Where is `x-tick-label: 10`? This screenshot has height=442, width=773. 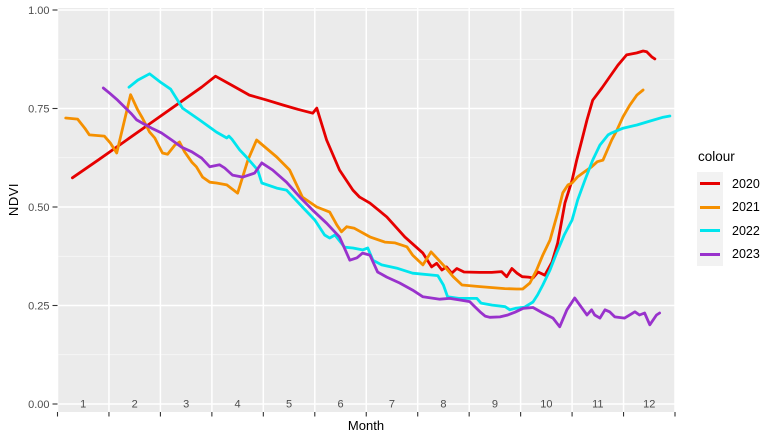
x-tick-label: 10 is located at coordinates (546, 405).